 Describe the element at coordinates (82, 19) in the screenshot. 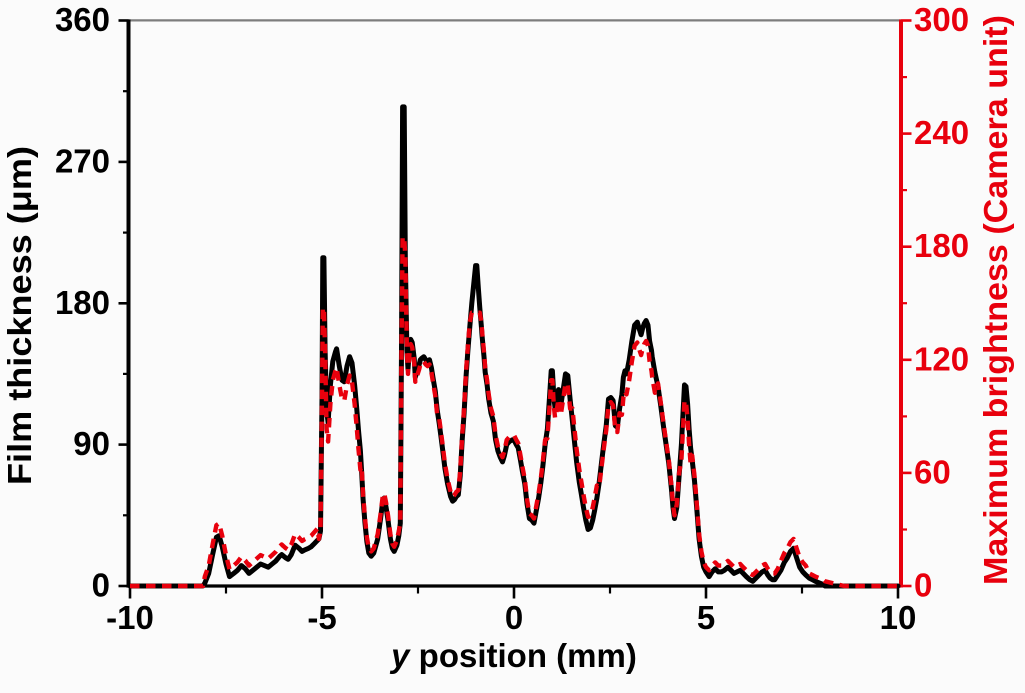

I see `svg-text: 360` at that location.